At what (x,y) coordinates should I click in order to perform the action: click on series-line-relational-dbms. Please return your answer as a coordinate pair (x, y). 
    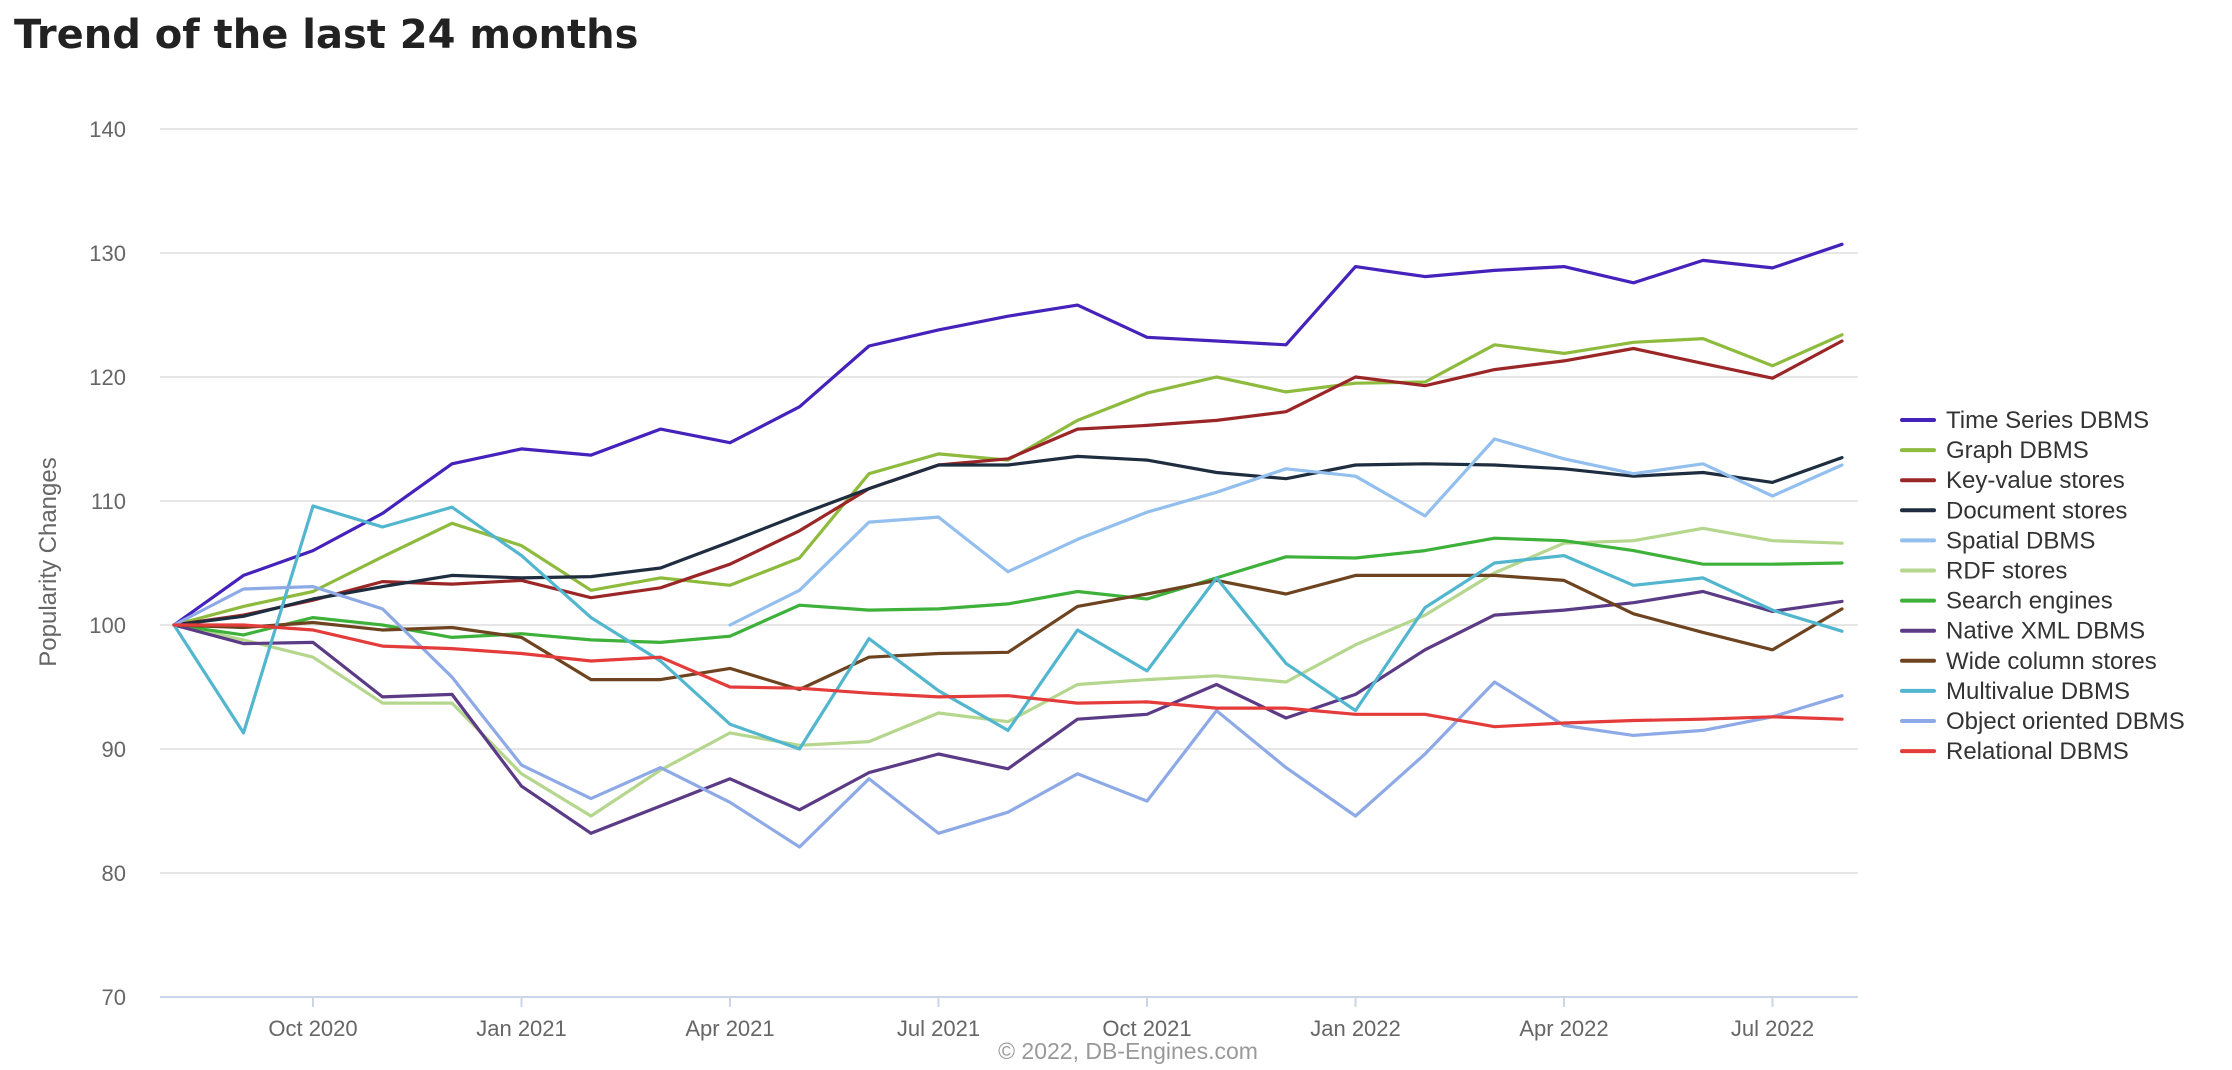
    Looking at the image, I should click on (1008, 676).